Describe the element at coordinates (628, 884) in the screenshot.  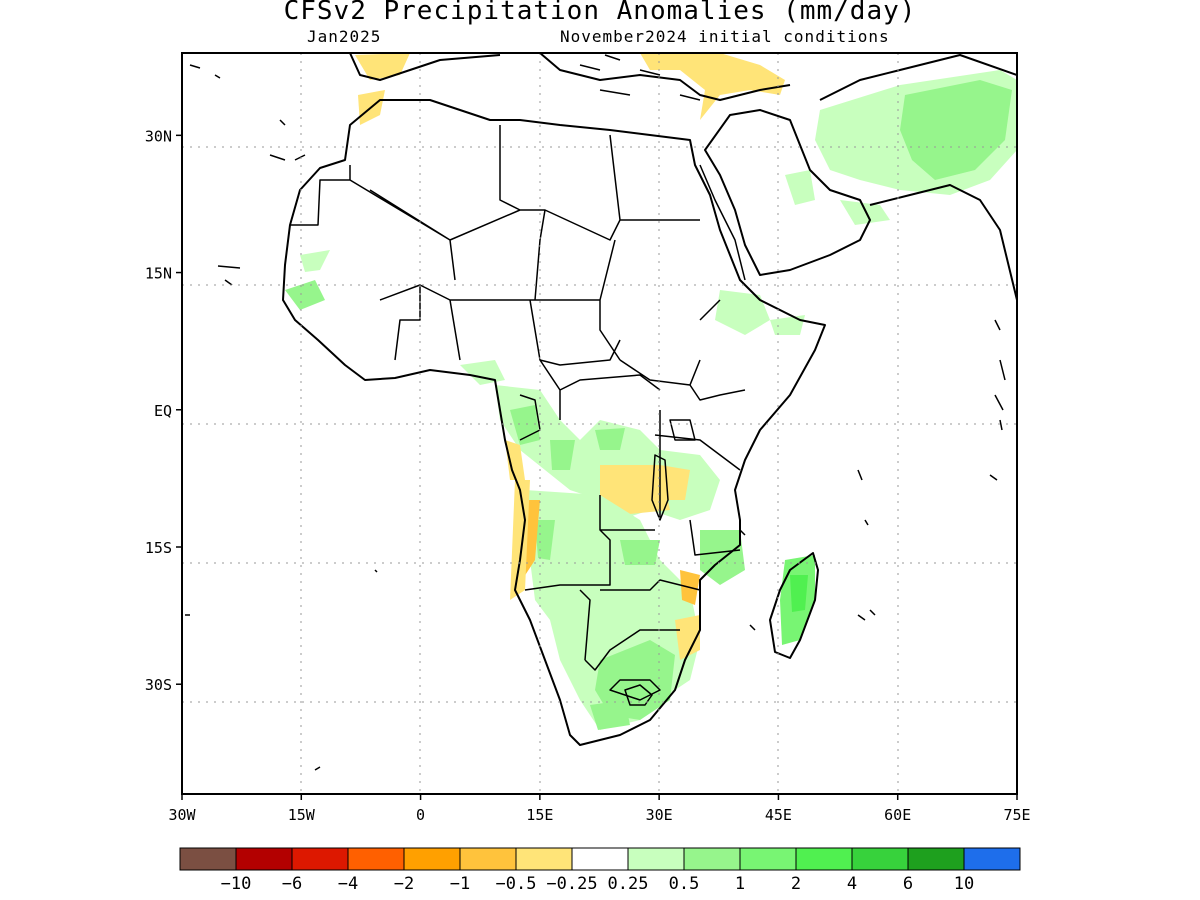
I see `colorbar-label: 0.25` at that location.